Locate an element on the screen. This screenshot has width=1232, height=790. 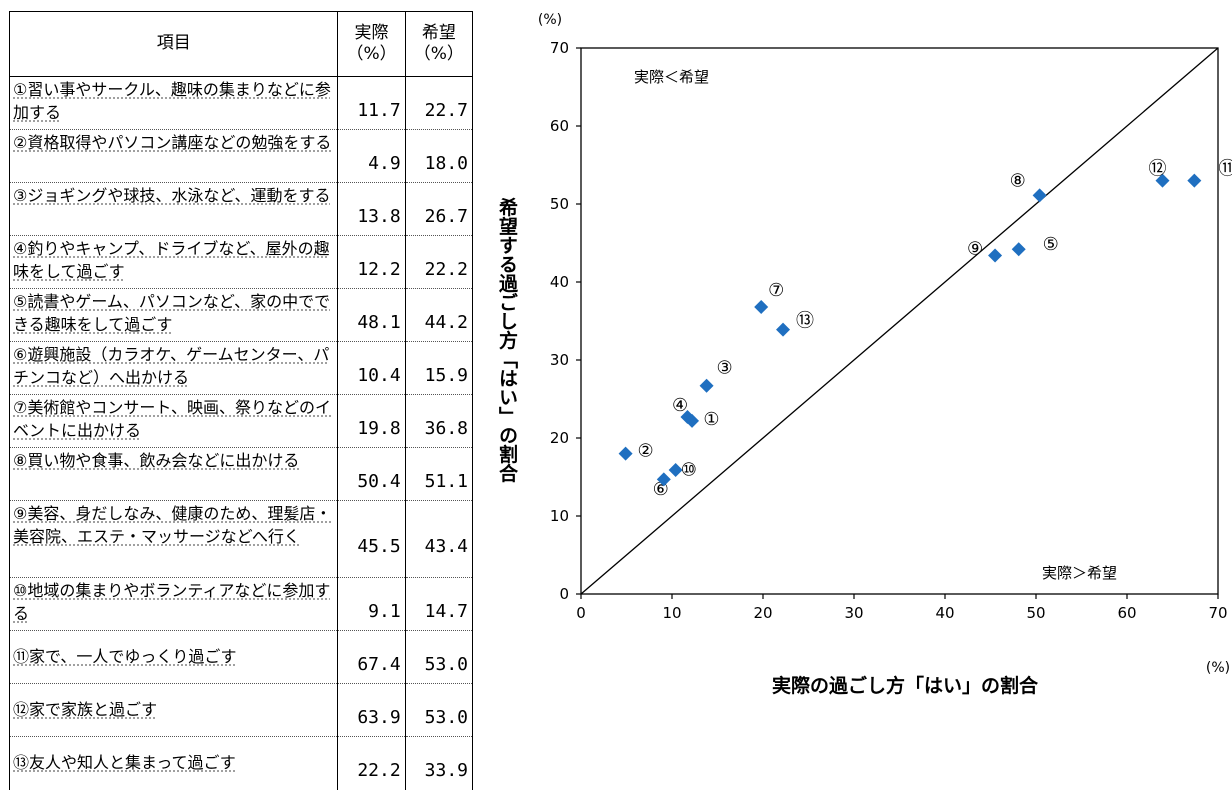
table-row: ⑪家で、一人でゆっくり過ごす 67.4 53.0 is located at coordinates (241, 657).